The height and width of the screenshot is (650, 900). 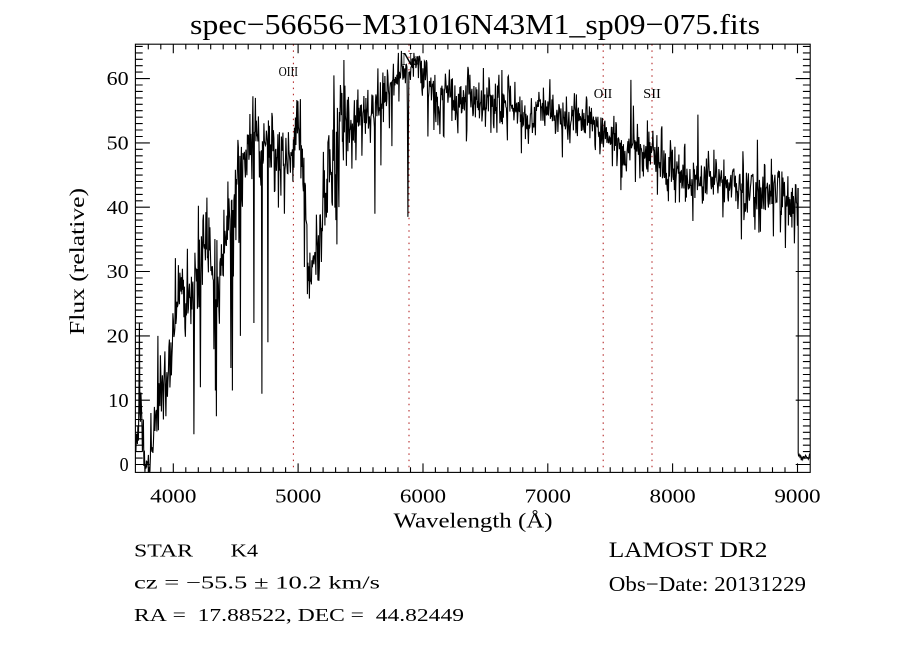 What do you see at coordinates (298, 497) in the screenshot?
I see `svg-text: 5000` at bounding box center [298, 497].